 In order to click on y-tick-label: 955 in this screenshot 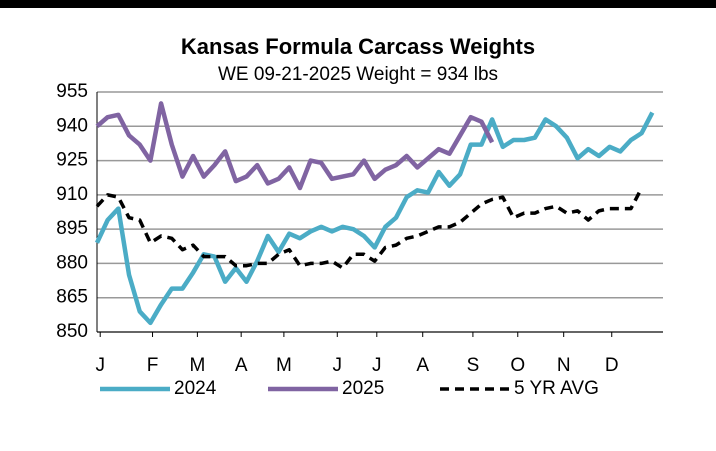, I will do `click(72, 91)`.